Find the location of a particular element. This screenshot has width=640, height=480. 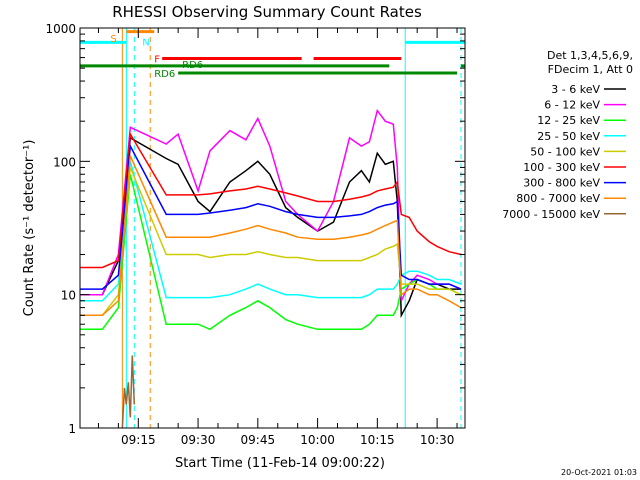

legend-entry-50-100-kev: 50 - 100 keV is located at coordinates (565, 151).